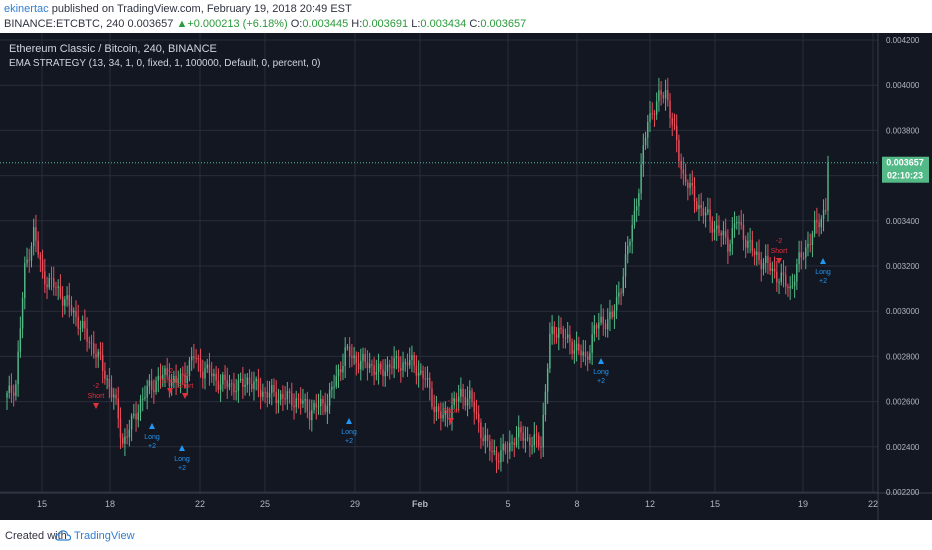 This screenshot has width=932, height=550. Describe the element at coordinates (26, 9) in the screenshot. I see `author-link: ekinertac` at that location.